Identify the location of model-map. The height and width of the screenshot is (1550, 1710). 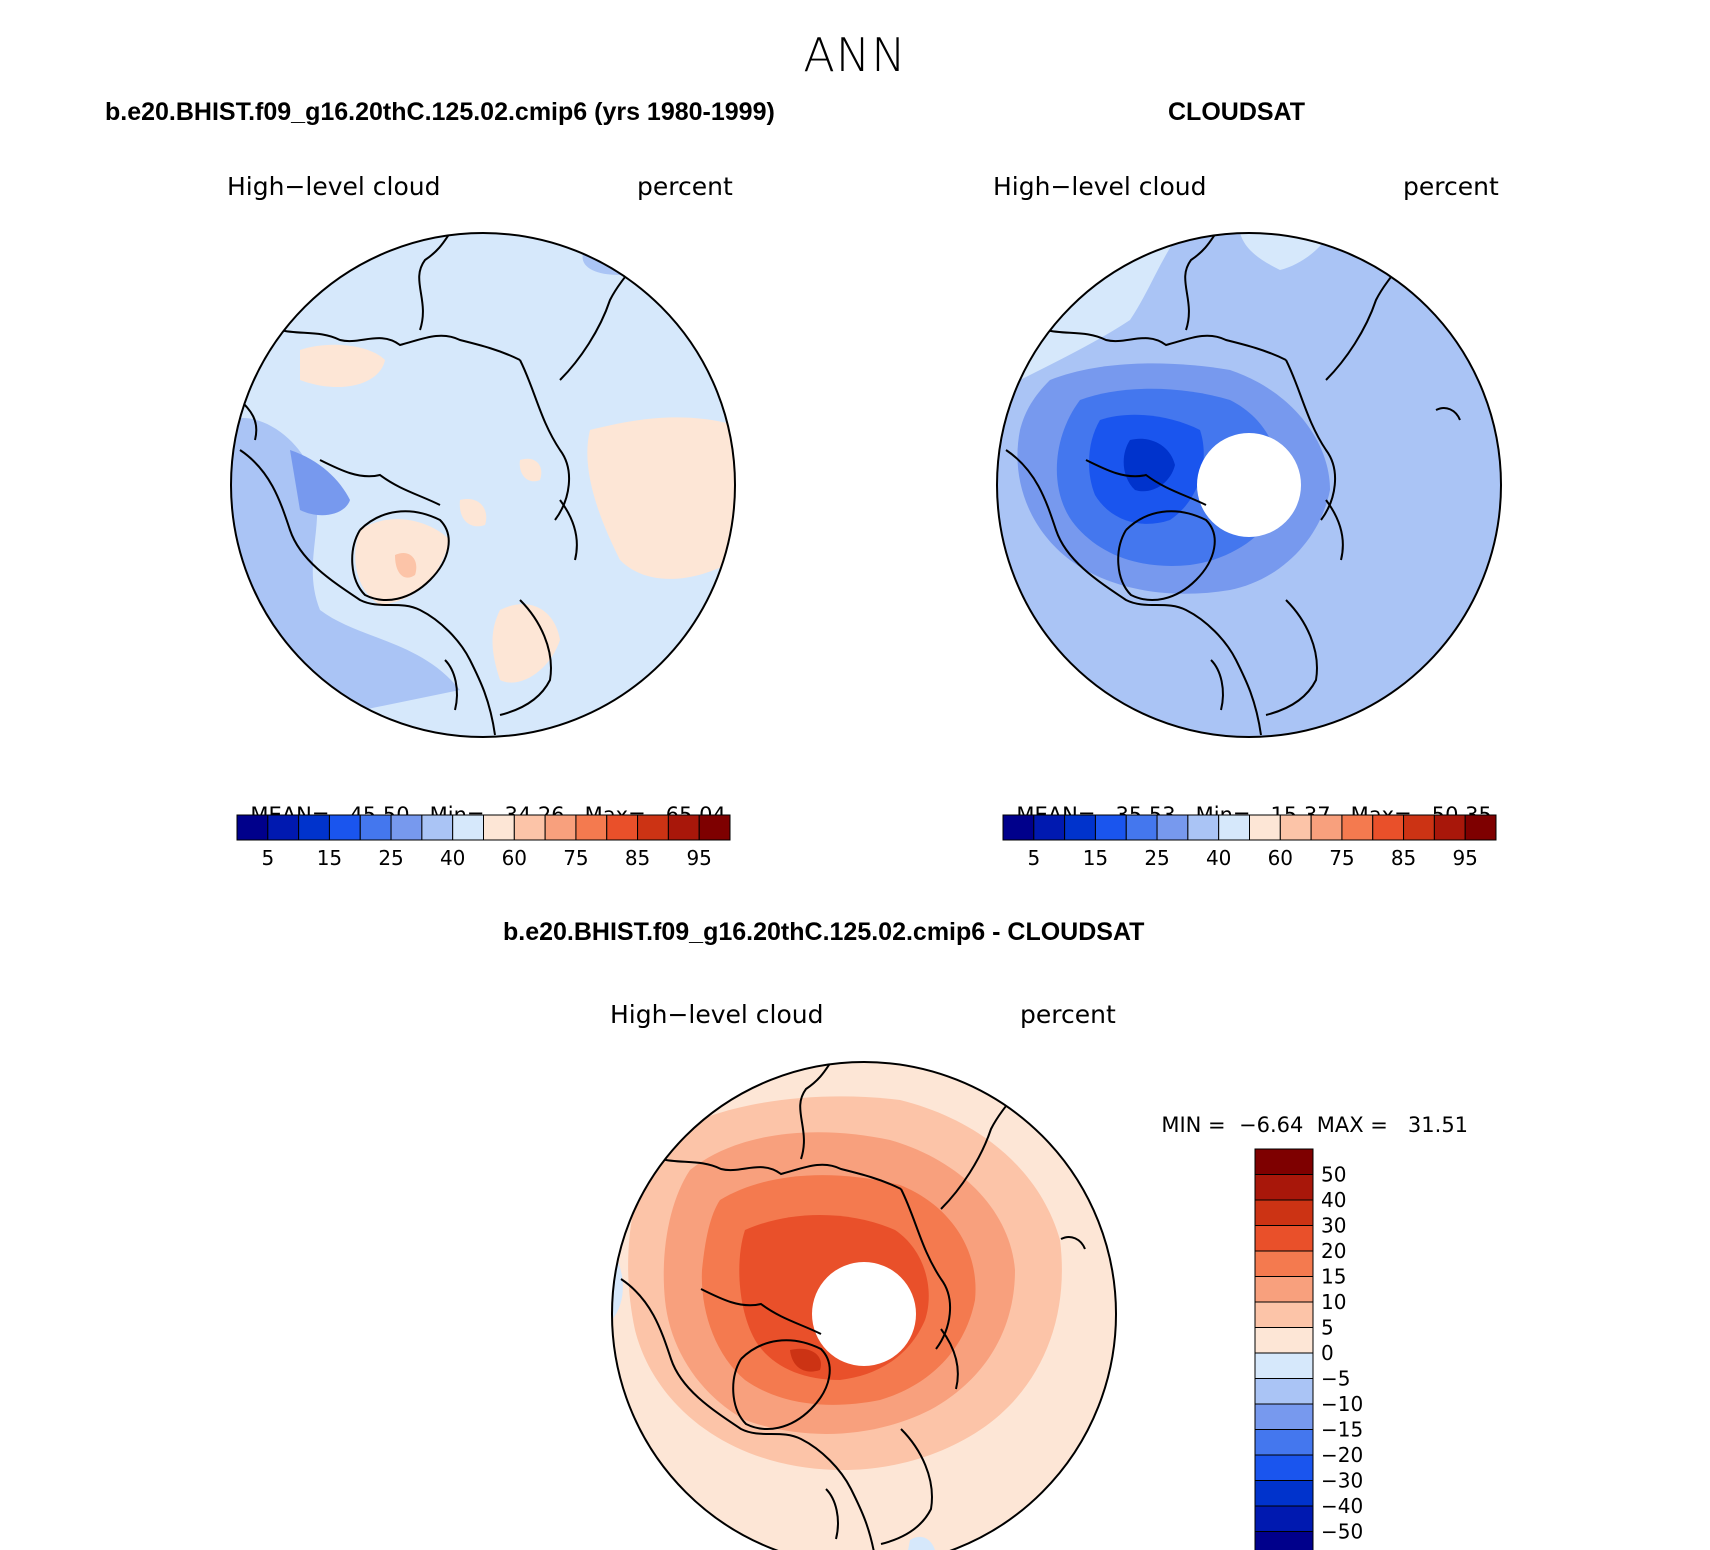
(483, 485).